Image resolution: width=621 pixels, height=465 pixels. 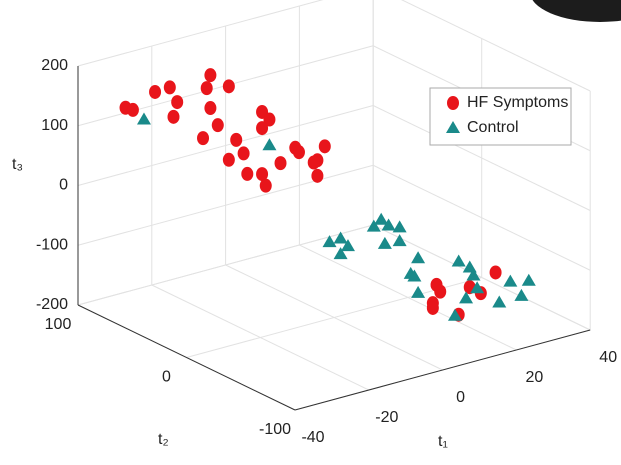 What do you see at coordinates (507, 115) in the screenshot?
I see `legend: HF Symptoms Control` at bounding box center [507, 115].